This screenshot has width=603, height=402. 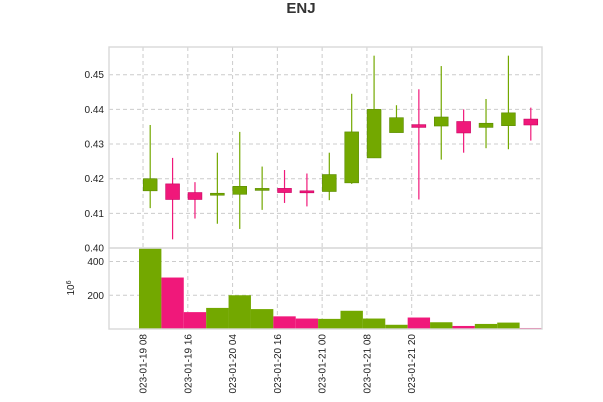 I want to click on volume-bars, so click(x=340, y=288).